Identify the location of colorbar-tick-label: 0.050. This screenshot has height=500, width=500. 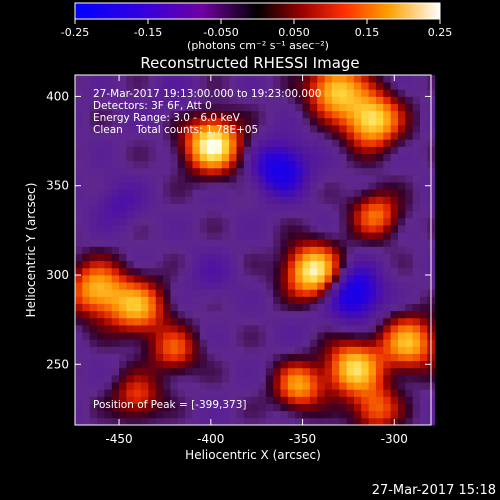
(294, 32).